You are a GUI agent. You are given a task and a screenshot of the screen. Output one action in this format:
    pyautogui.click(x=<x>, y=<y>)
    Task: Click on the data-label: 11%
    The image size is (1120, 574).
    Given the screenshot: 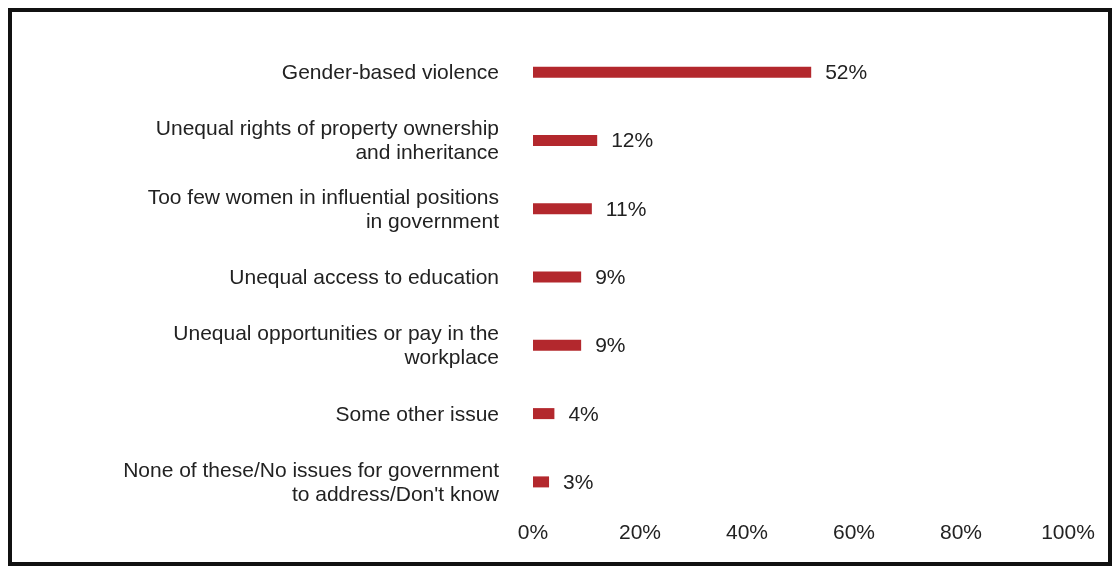 What is the action you would take?
    pyautogui.click(x=626, y=208)
    